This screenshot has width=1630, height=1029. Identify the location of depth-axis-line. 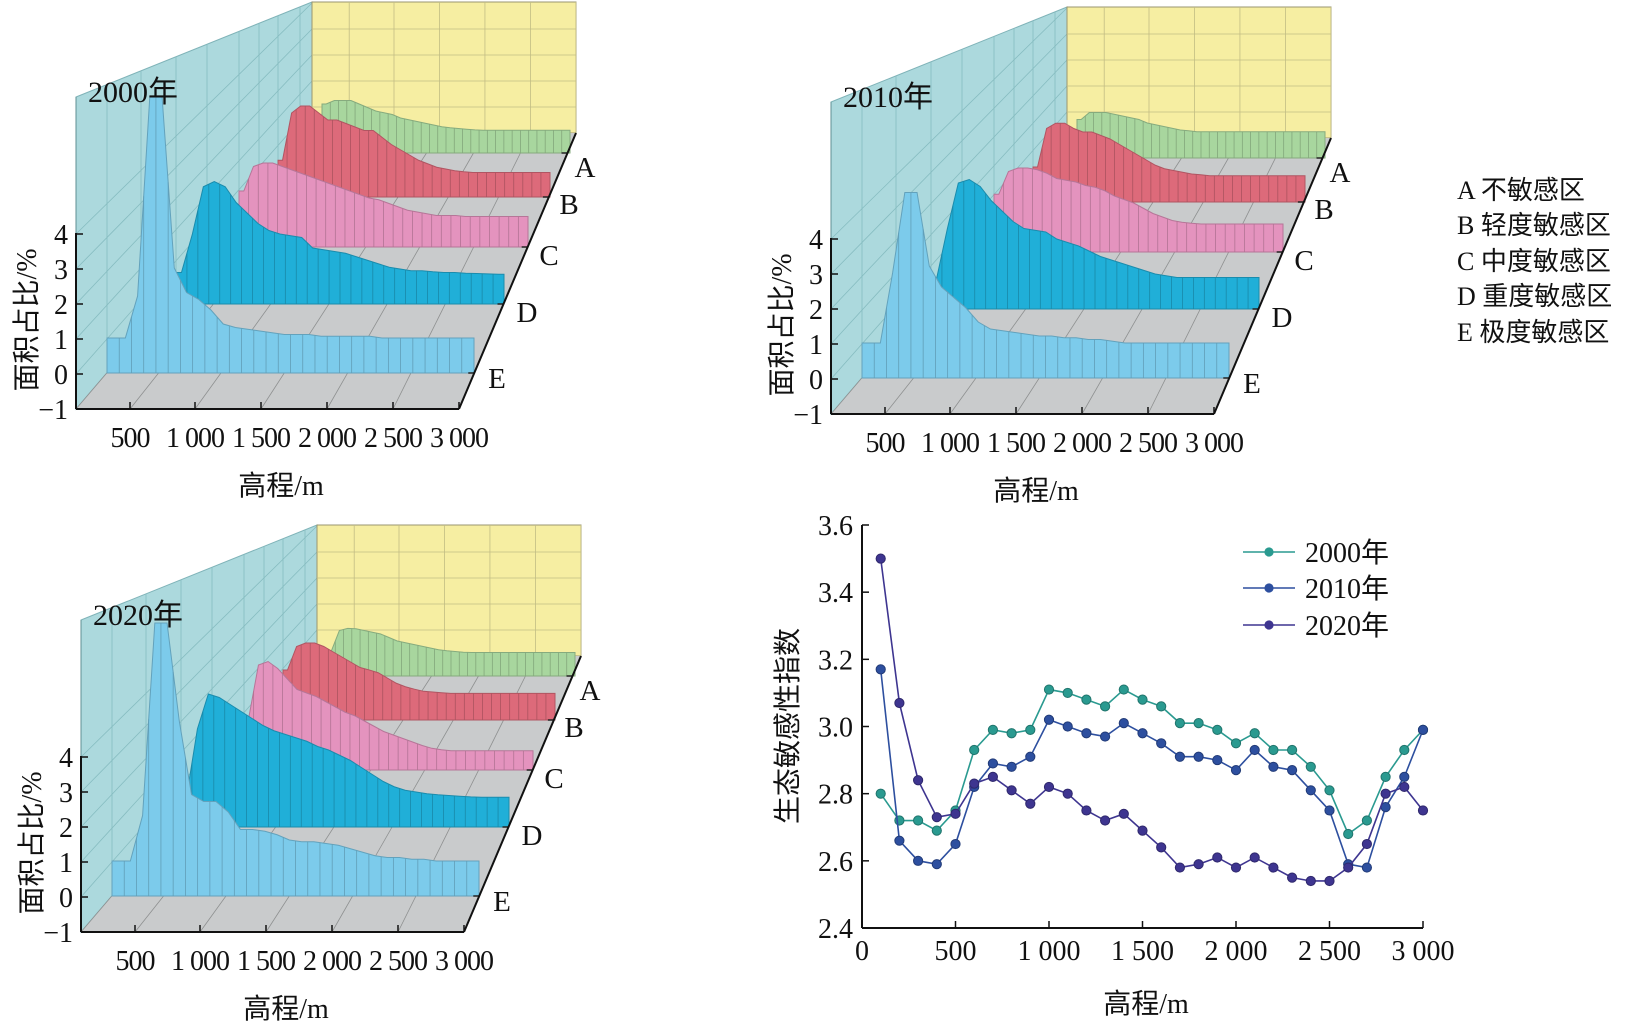
(517, 271).